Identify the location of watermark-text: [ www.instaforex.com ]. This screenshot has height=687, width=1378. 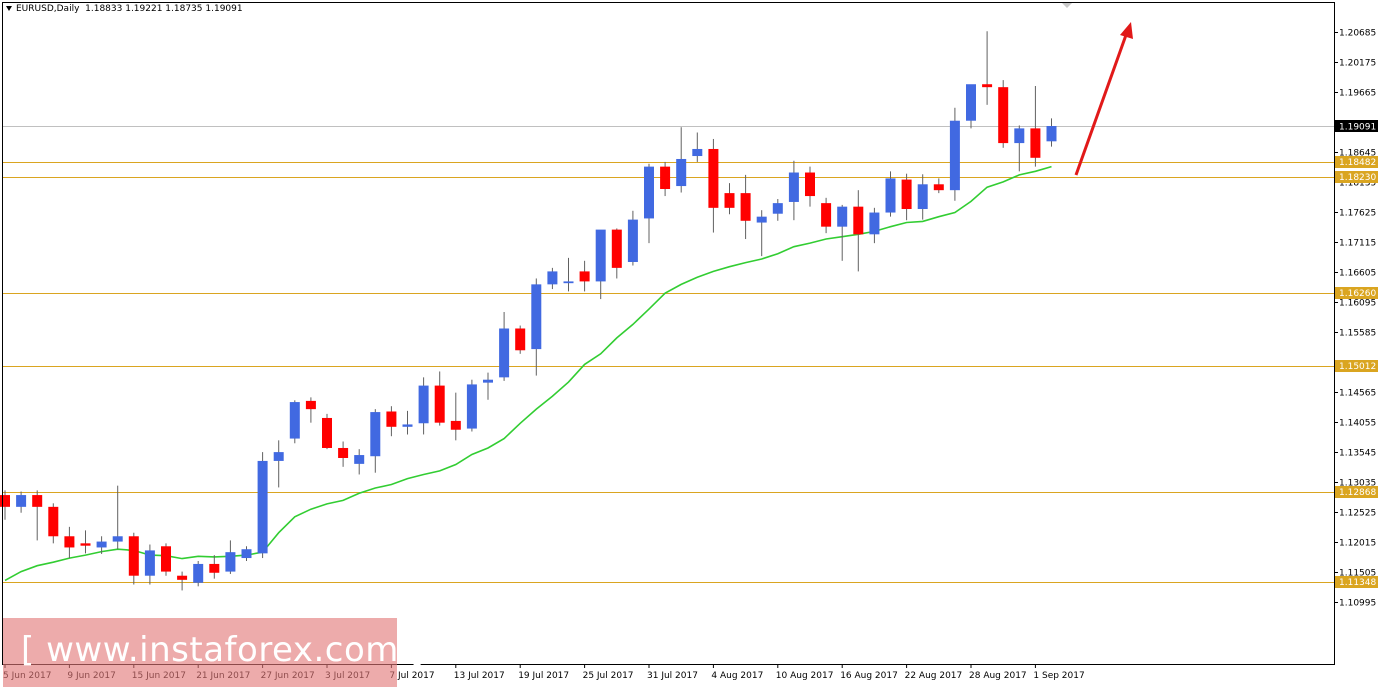
(222, 650).